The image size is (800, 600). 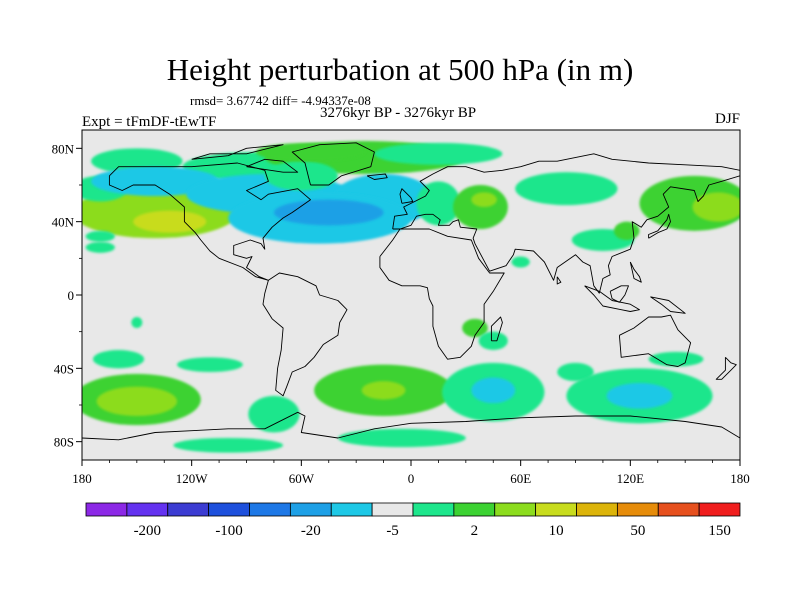 What do you see at coordinates (659, 226) in the screenshot?
I see `coastline-japan` at bounding box center [659, 226].